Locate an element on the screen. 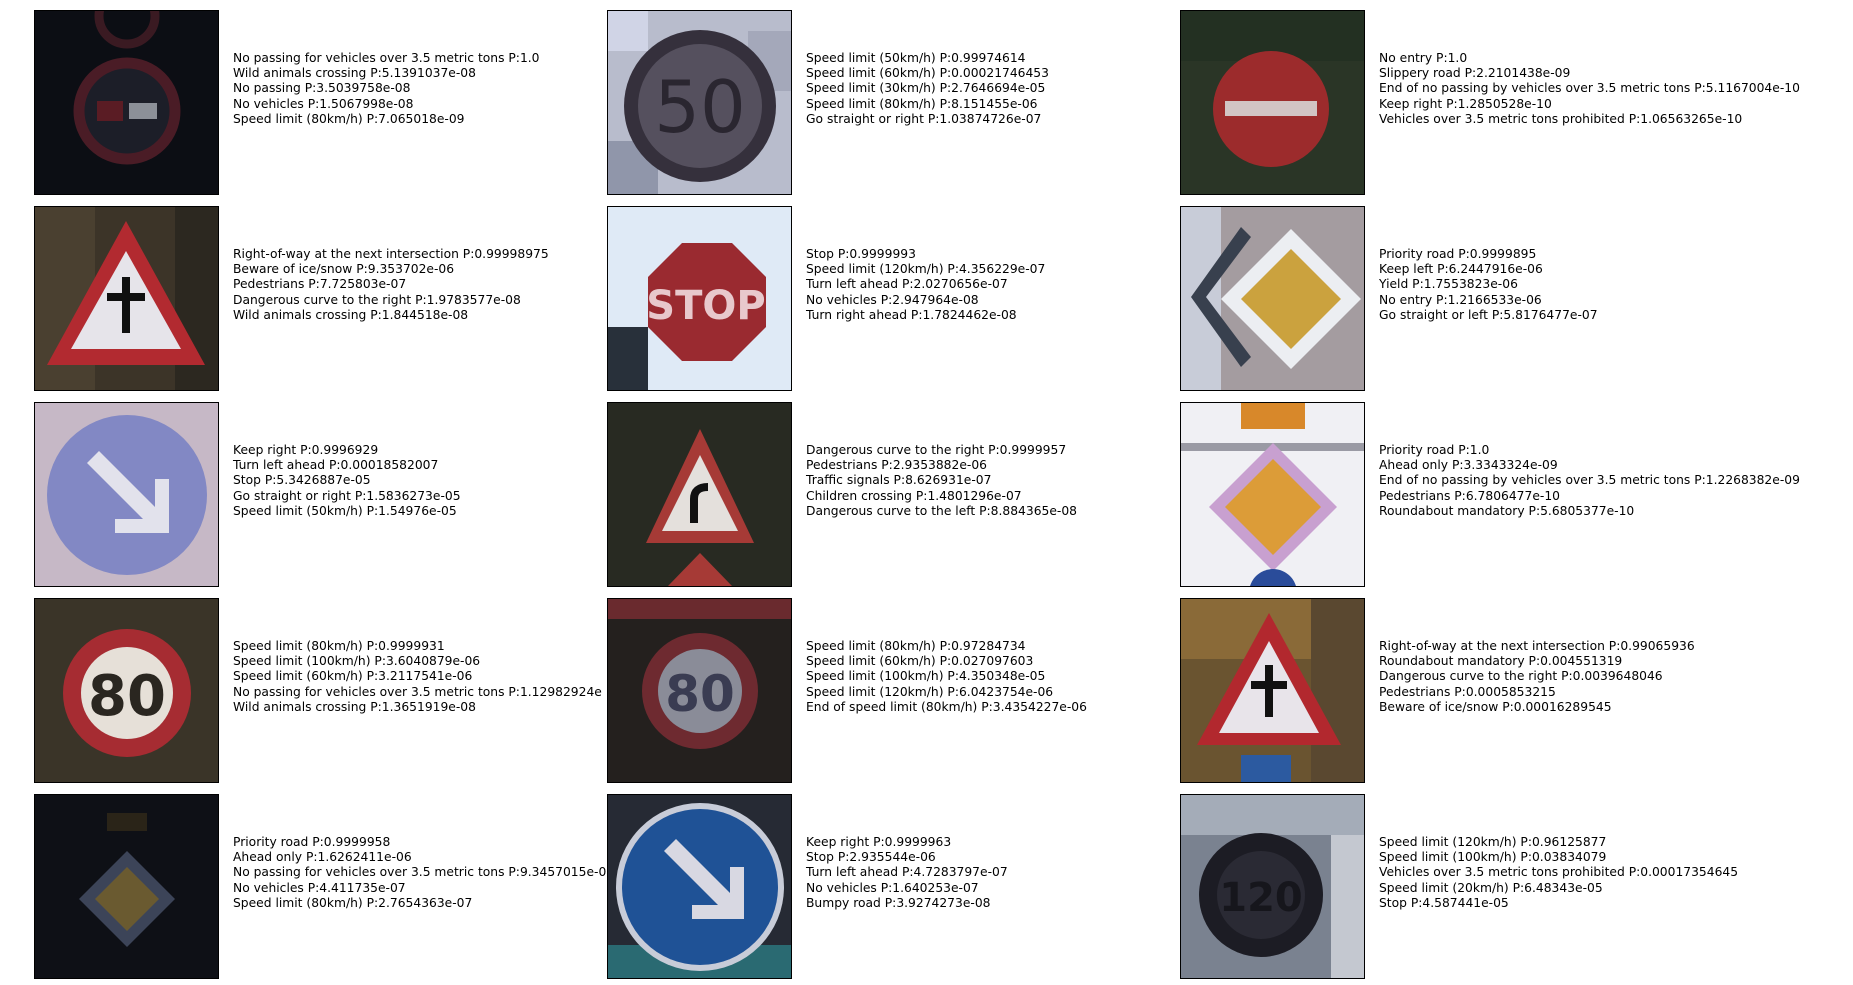  prediction-text: Keep left P:6.2447916e-06 is located at coordinates (1461, 269).